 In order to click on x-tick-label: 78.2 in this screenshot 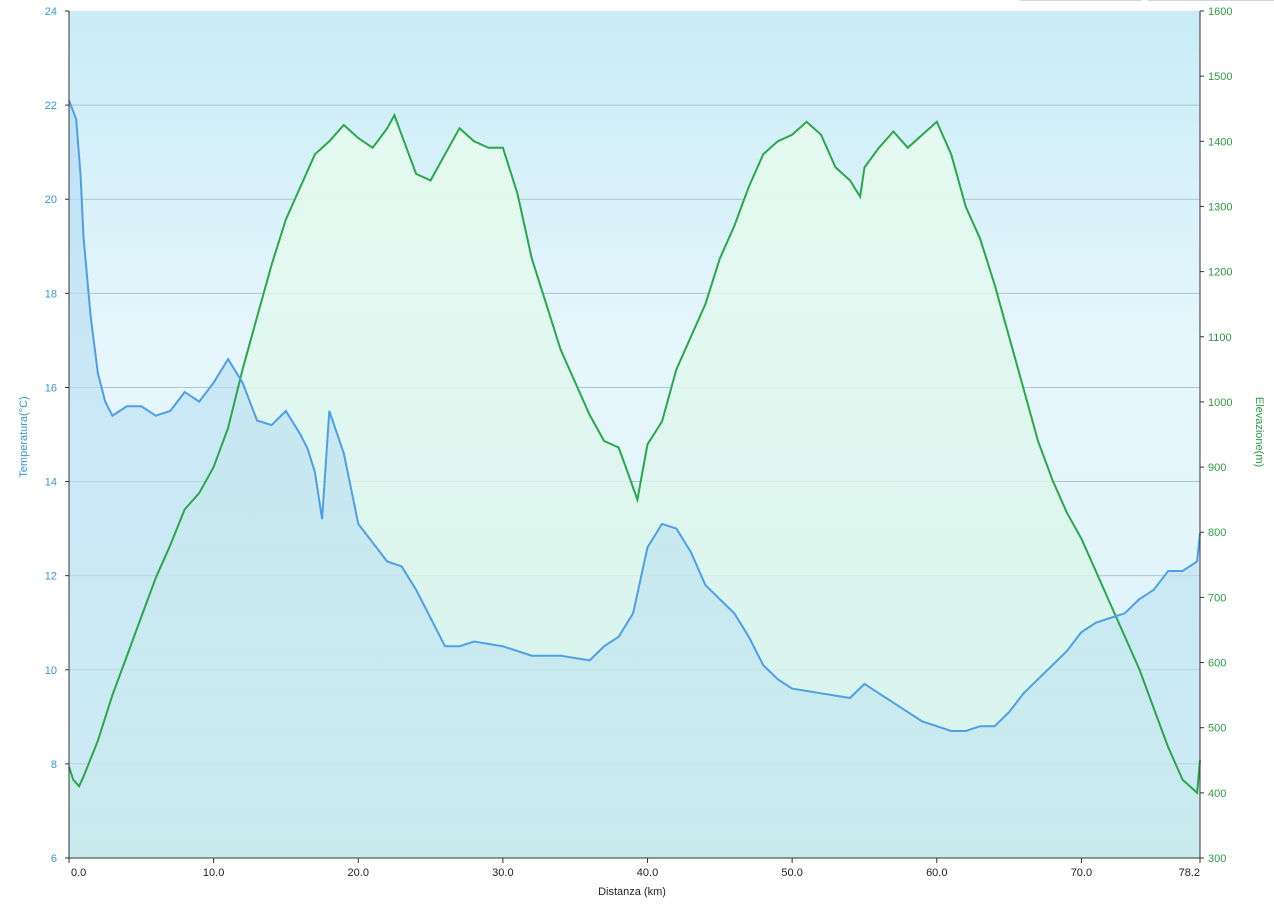, I will do `click(1189, 873)`.